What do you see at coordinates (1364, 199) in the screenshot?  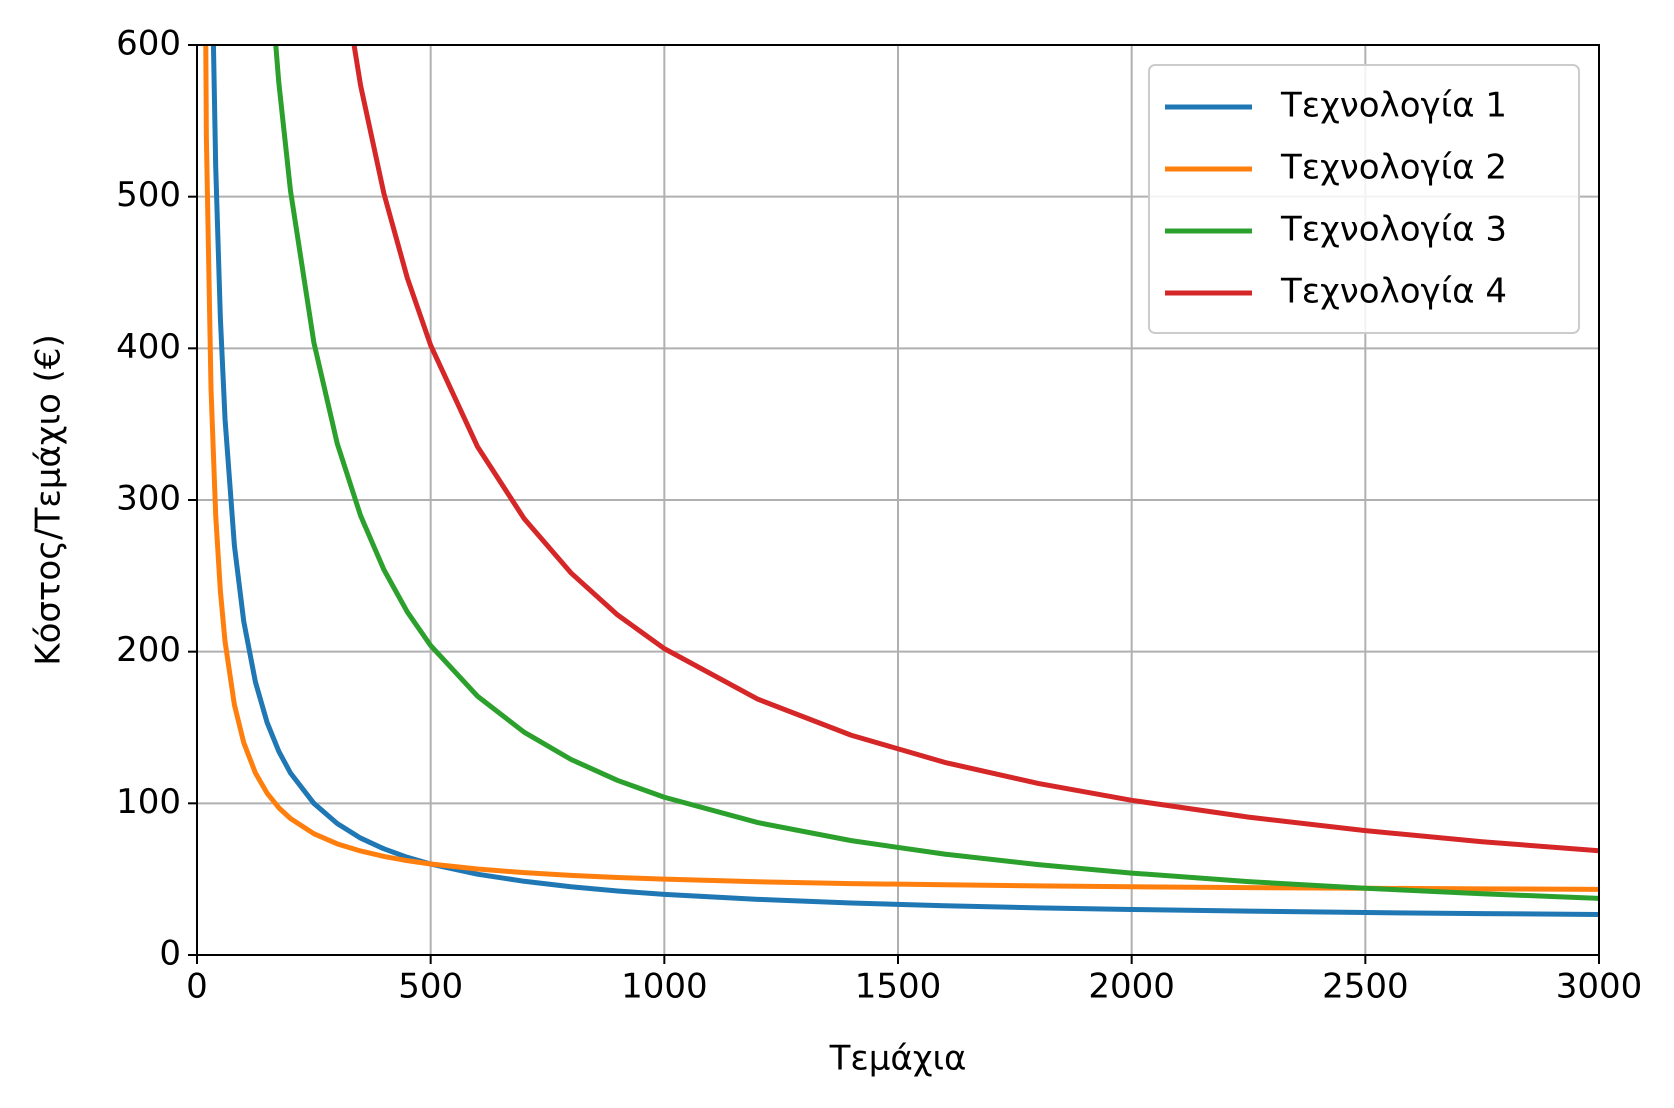 I see `legend-box` at bounding box center [1364, 199].